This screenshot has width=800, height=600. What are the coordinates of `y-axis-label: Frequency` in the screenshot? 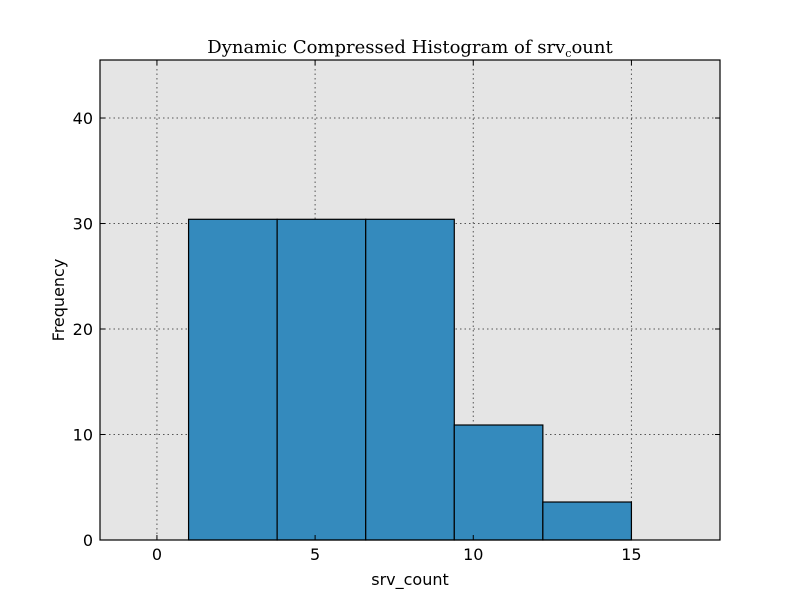 It's located at (58, 300).